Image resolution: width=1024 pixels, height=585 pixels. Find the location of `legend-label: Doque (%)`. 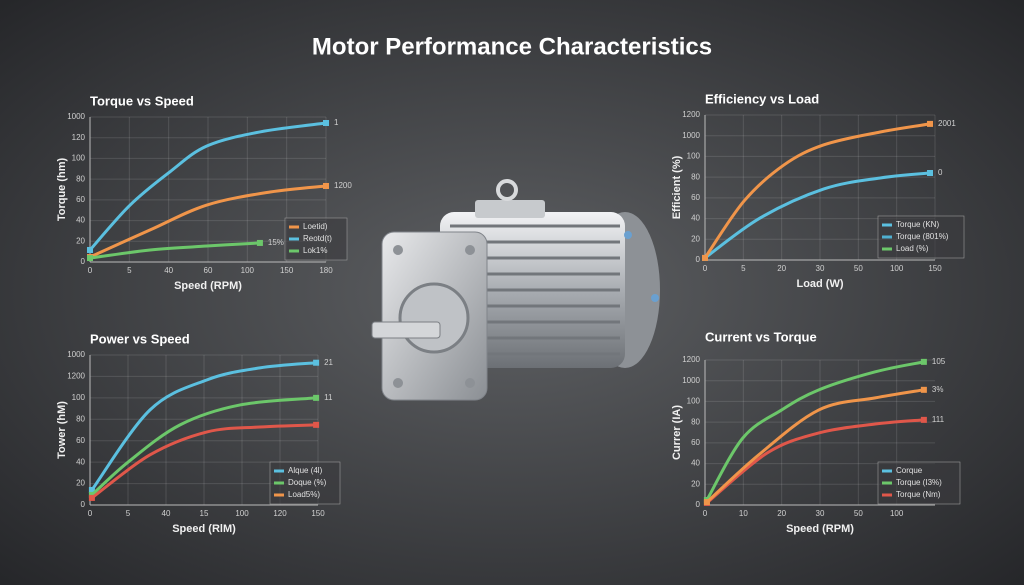

legend-label: Doque (%) is located at coordinates (307, 482).